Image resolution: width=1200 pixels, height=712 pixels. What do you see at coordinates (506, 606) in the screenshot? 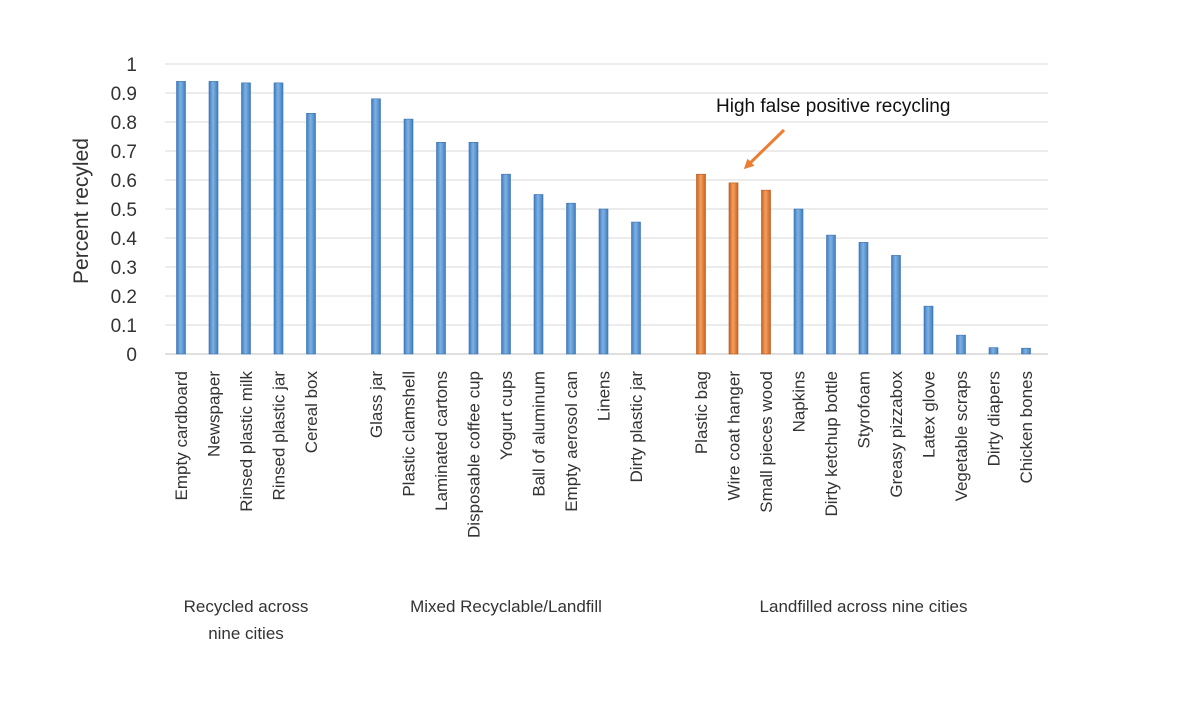
I see `group-label: Mixed Recyclable/Landfill` at bounding box center [506, 606].